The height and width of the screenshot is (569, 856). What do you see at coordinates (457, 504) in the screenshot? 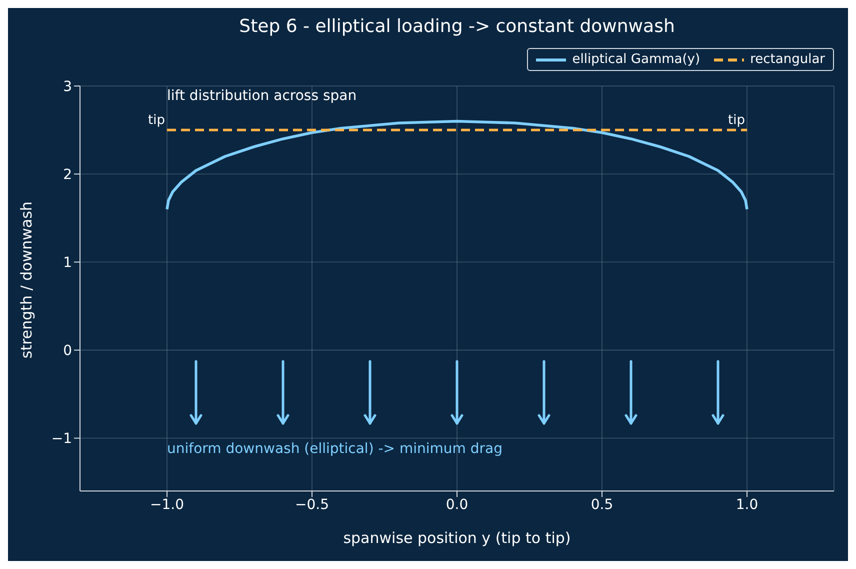
I see `x-tick-label: 0.0` at bounding box center [457, 504].